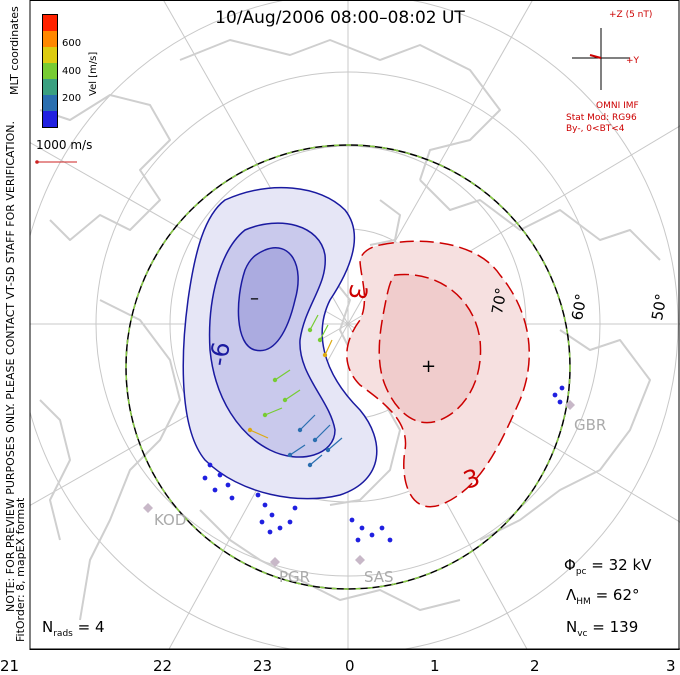 The height and width of the screenshot is (675, 680). I want to click on neg-cell-center: –, so click(254, 298).